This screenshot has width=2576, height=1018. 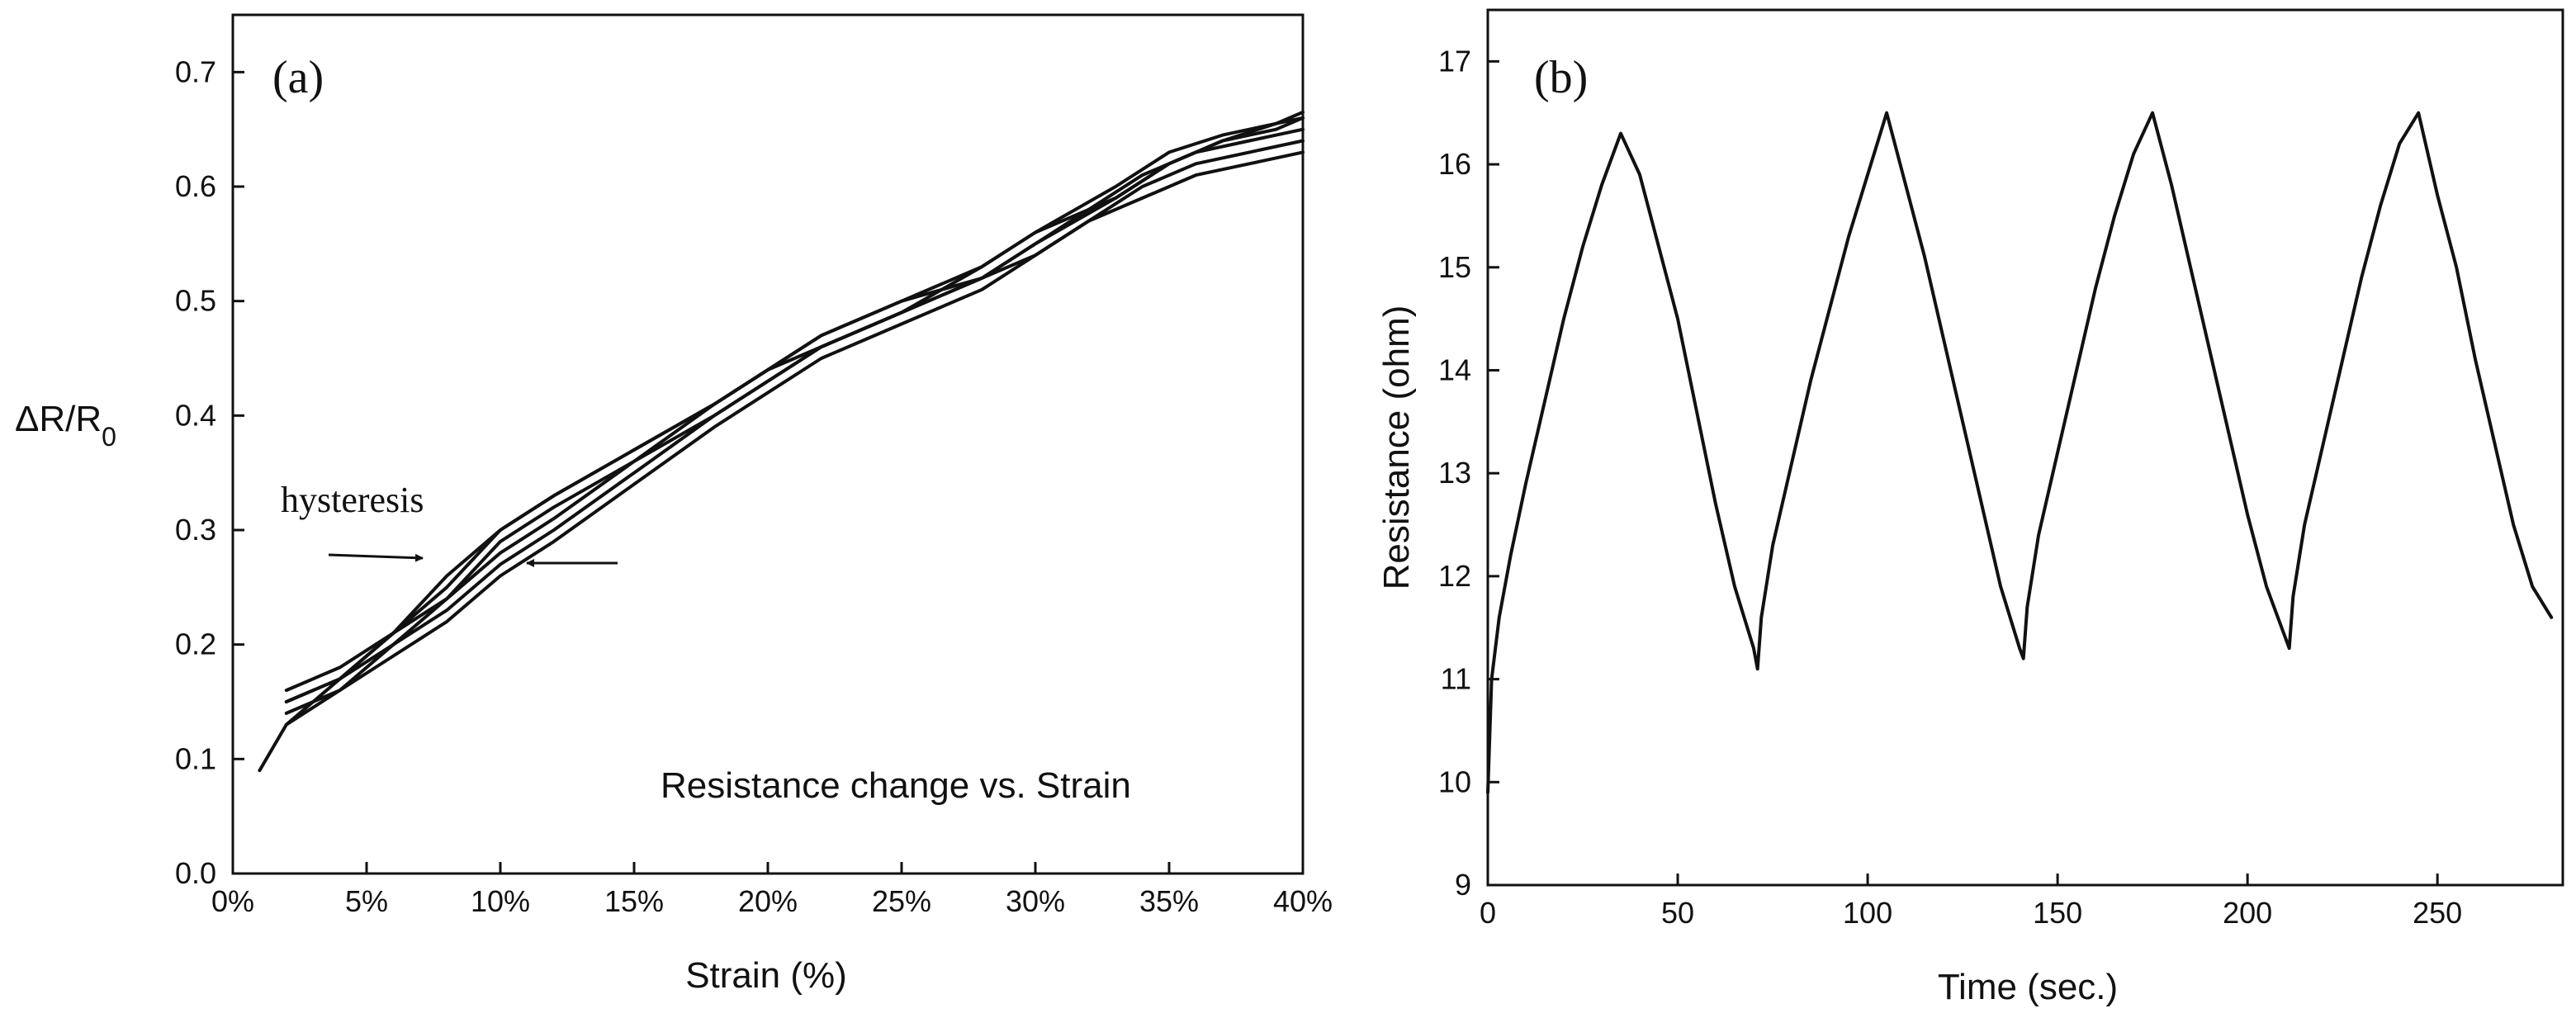 I want to click on x-tick-label: 20%, so click(x=768, y=901).